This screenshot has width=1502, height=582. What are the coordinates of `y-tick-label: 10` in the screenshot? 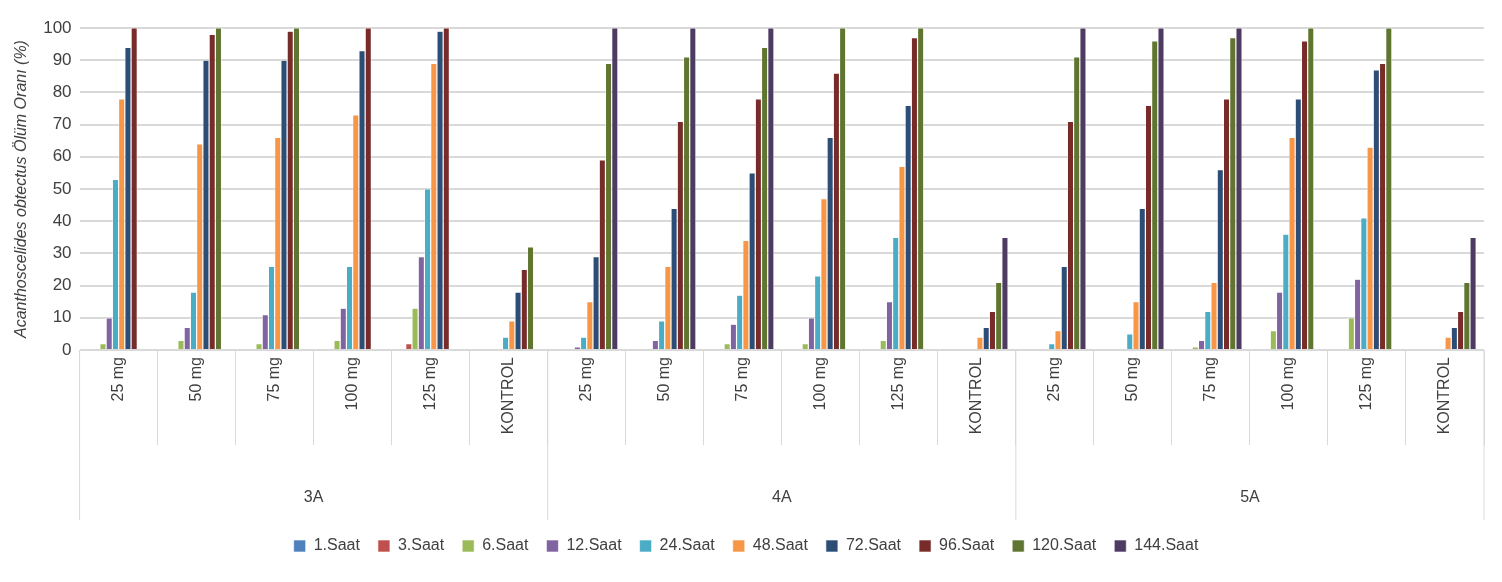 It's located at (62, 317).